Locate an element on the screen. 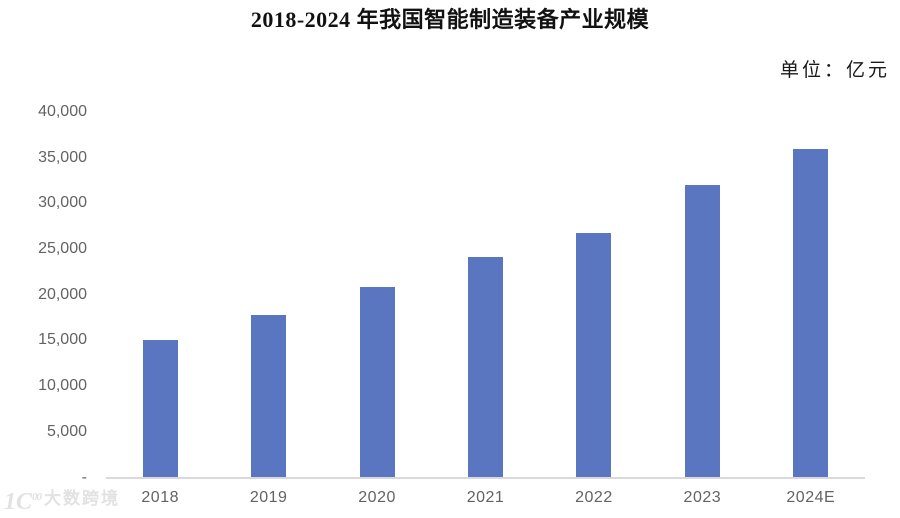 This screenshot has height=518, width=900. y-axis-tick-label: 25,000 is located at coordinates (62, 249).